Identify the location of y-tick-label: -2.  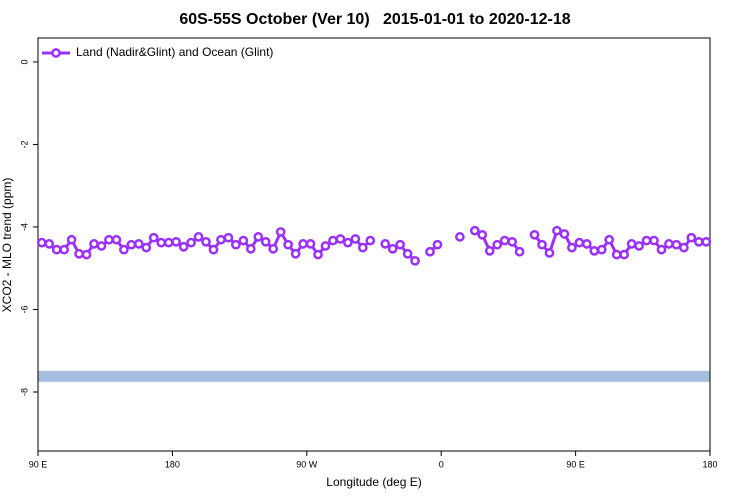
(24, 144).